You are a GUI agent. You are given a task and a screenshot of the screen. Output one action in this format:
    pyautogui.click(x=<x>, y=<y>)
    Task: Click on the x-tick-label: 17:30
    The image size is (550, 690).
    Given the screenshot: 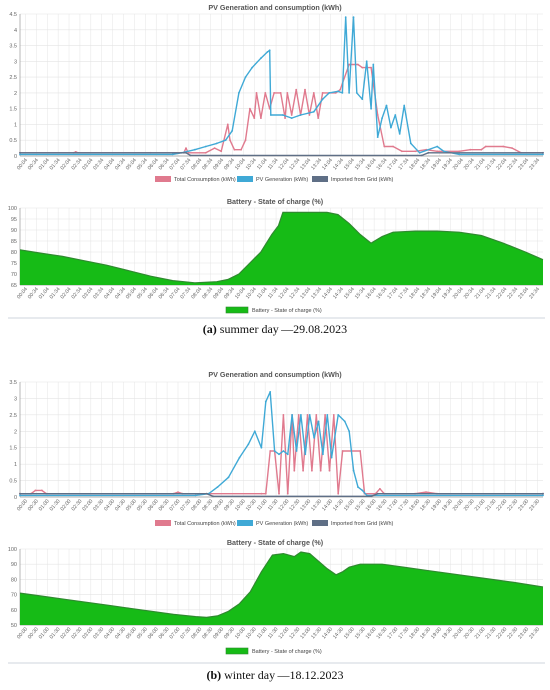 What is the action you would take?
    pyautogui.click(x=403, y=505)
    